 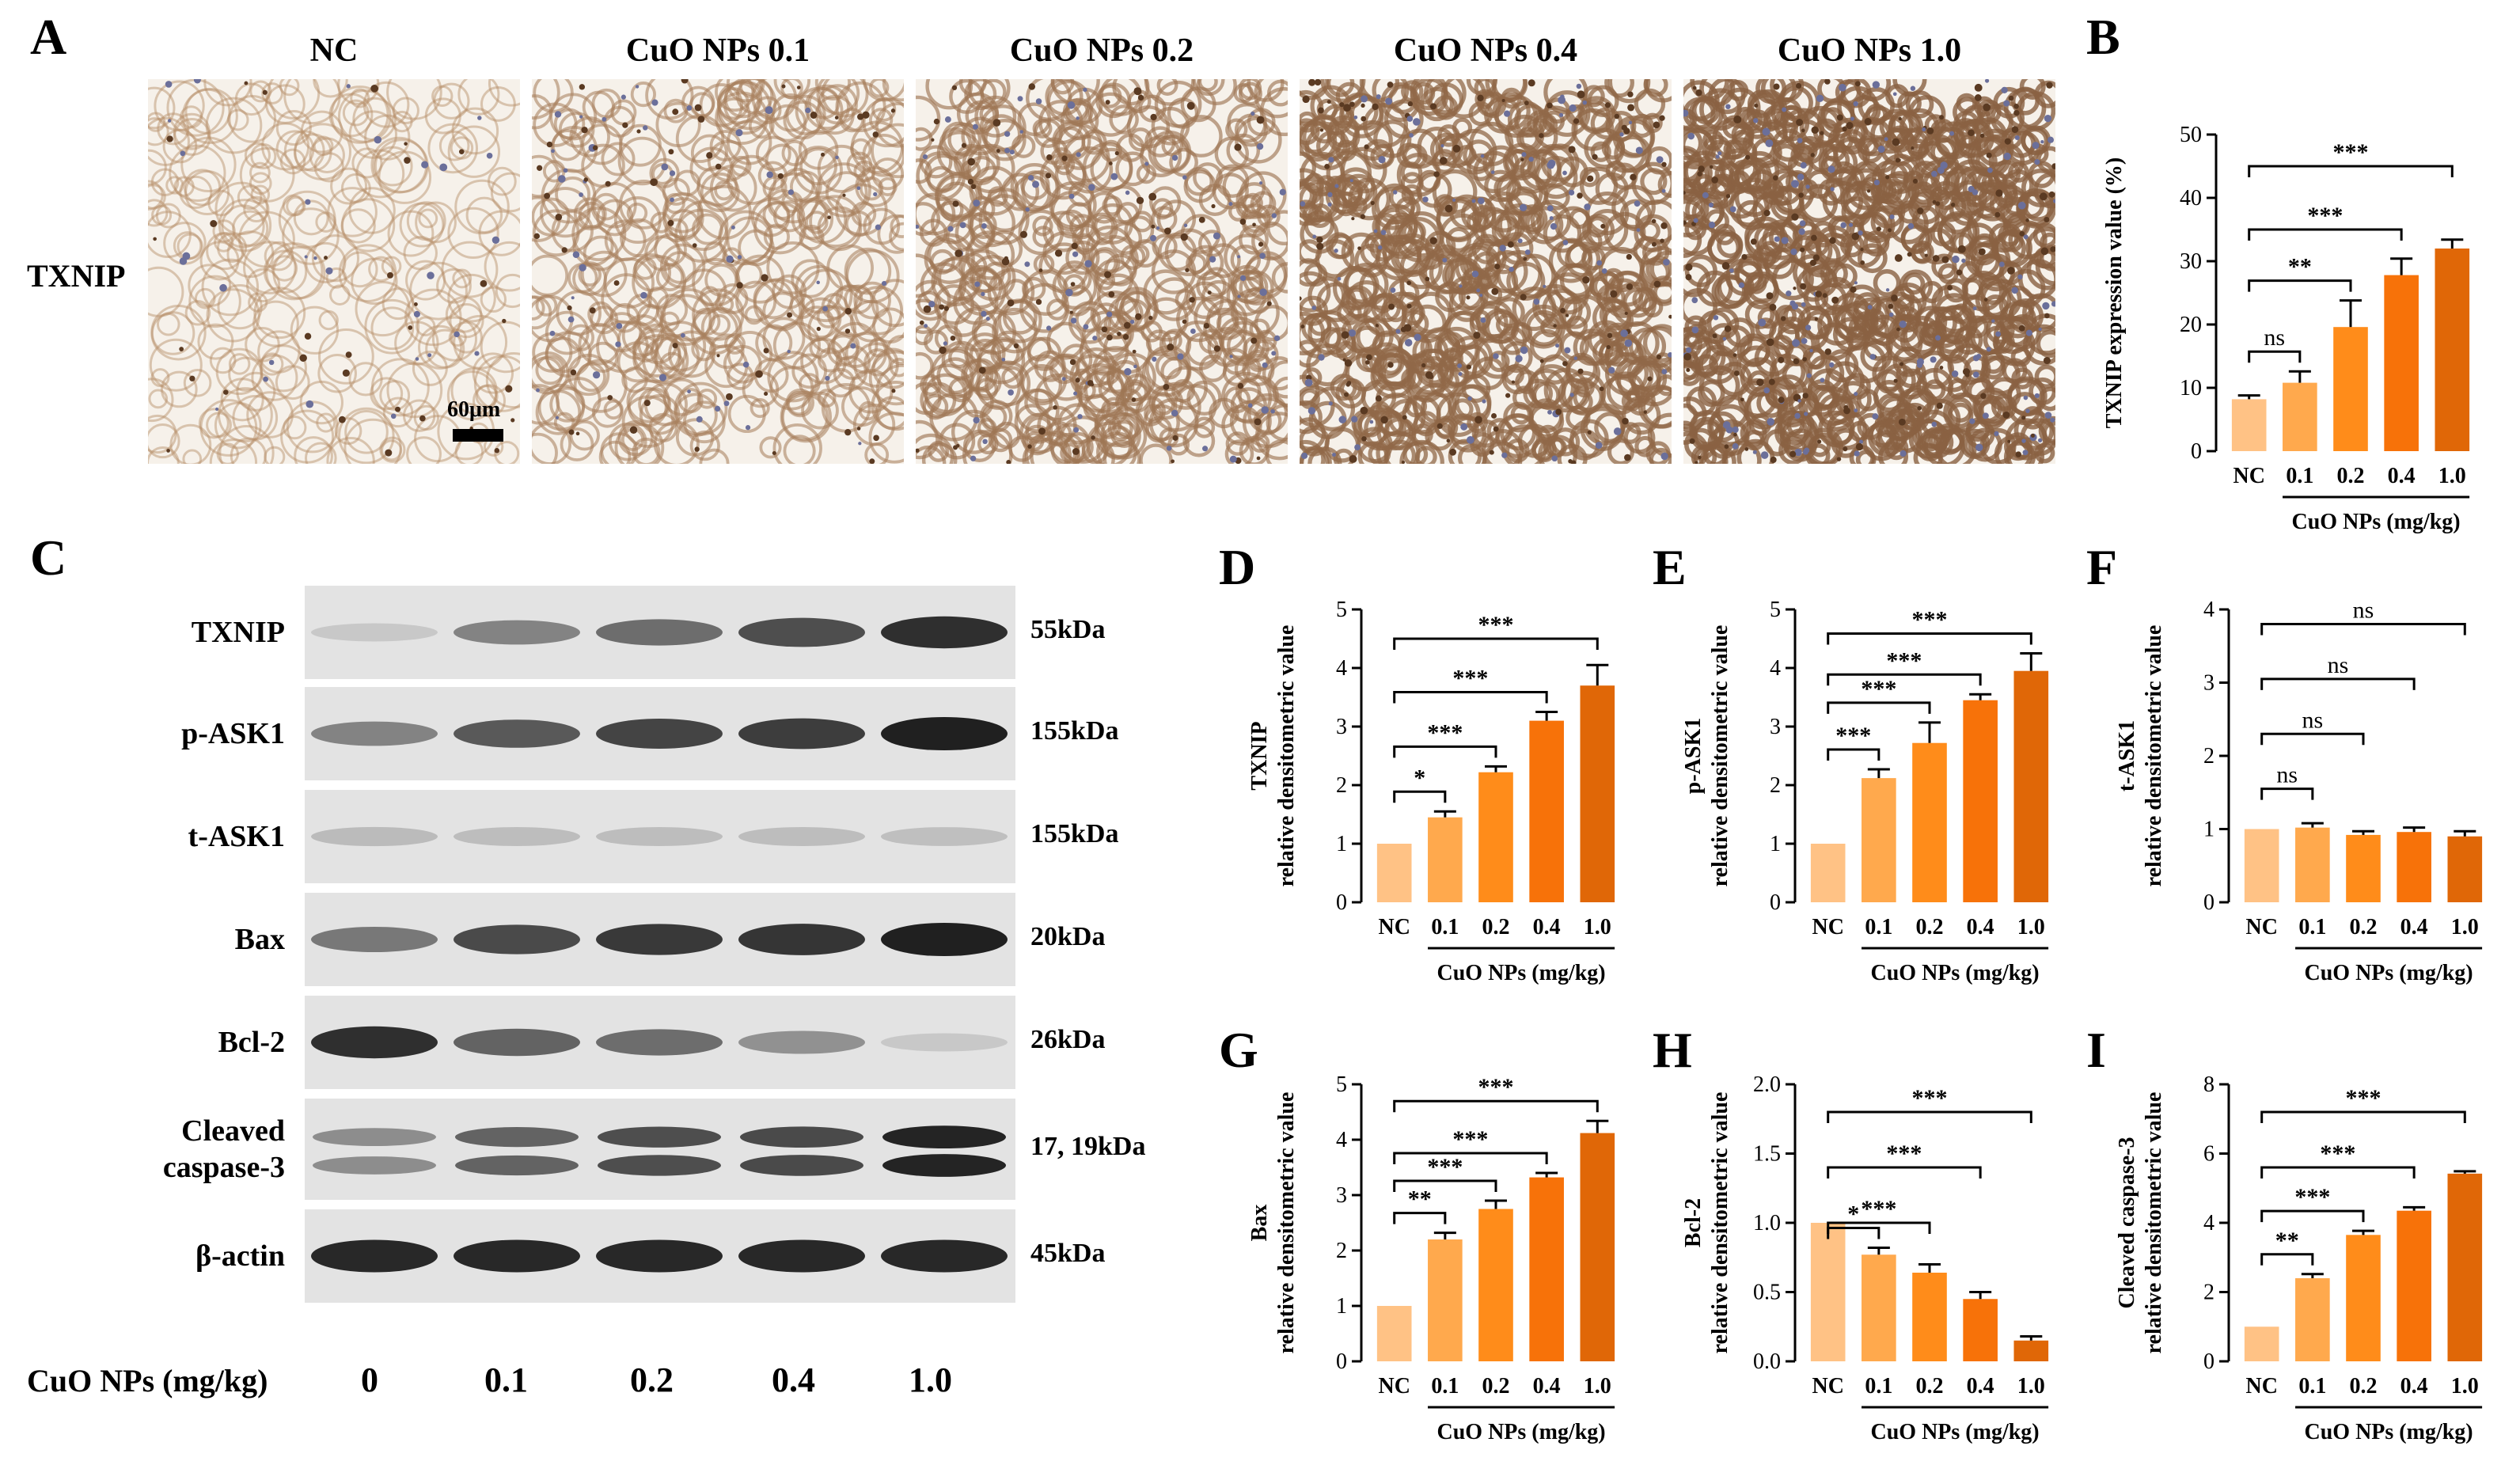 I want to click on y-tick-label: 0, so click(x=1341, y=902).